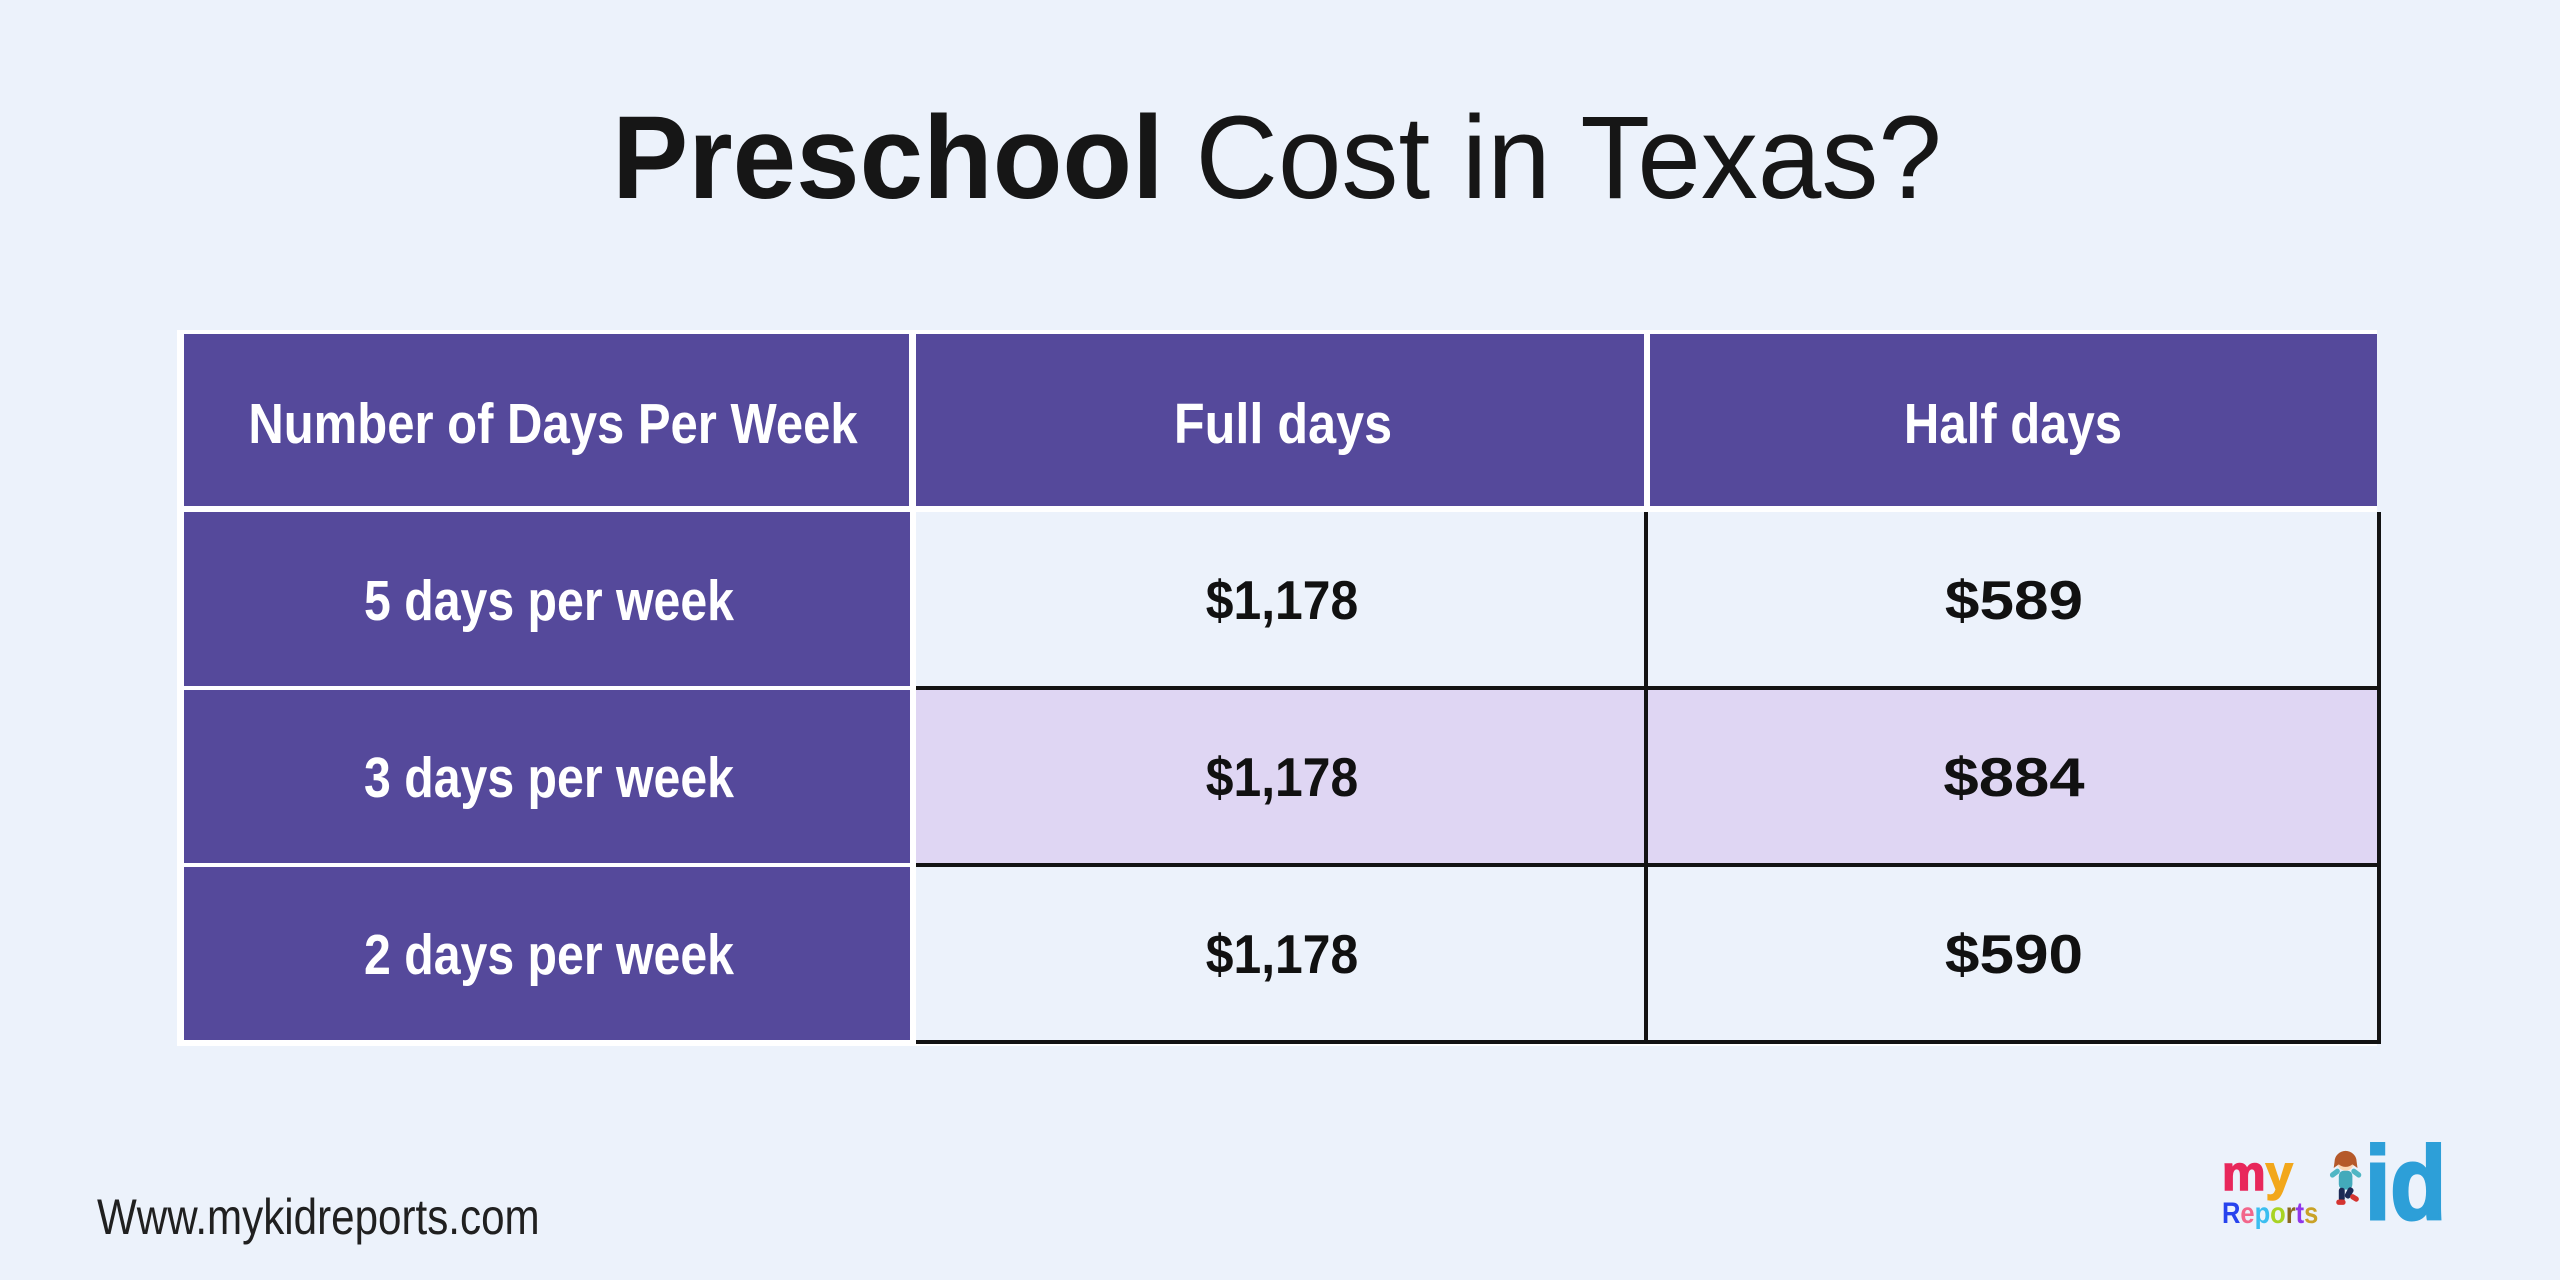  I want to click on svg-text: my, so click(2257, 1174).